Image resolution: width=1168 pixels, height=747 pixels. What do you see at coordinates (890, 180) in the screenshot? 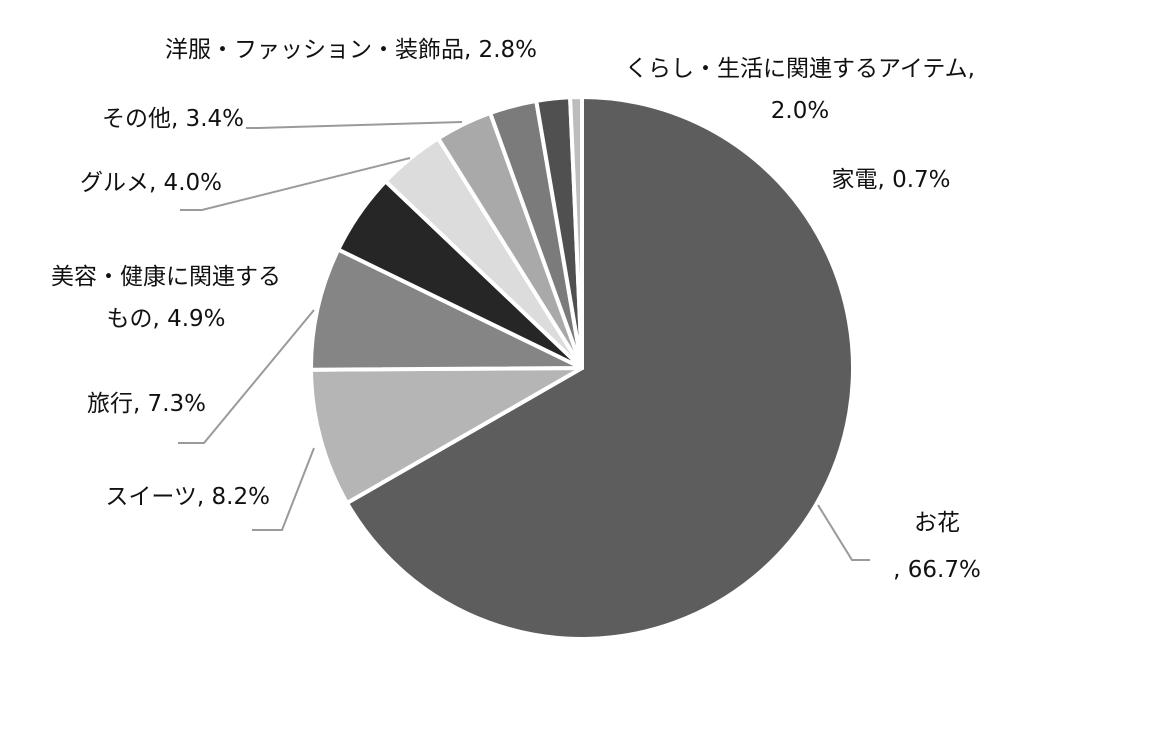
I see `label-appliance: 家電, 0.7%` at bounding box center [890, 180].